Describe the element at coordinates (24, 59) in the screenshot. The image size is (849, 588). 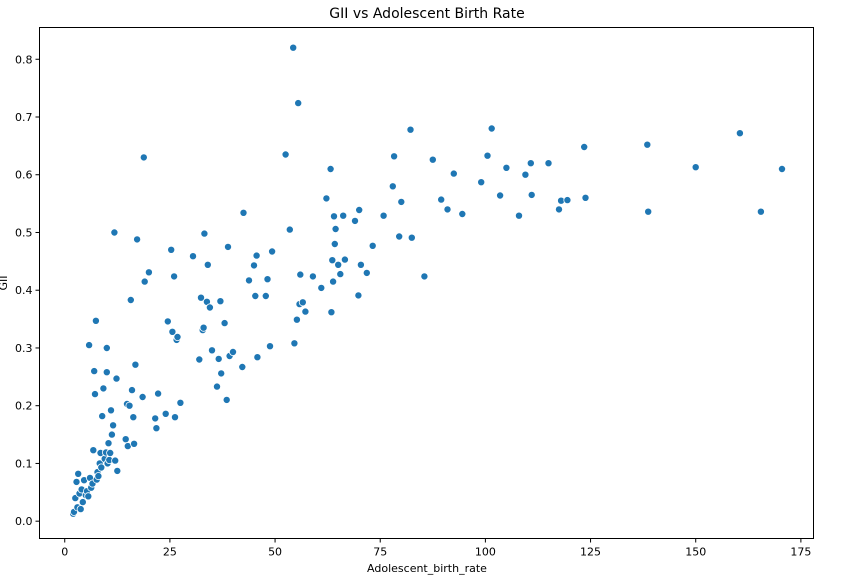
I see `y-tick-label: 0.8` at that location.